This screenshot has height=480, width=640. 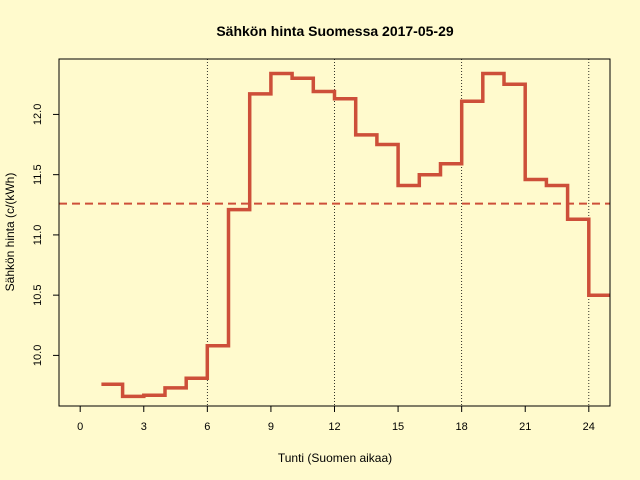 I want to click on x-tick-label: 15, so click(x=398, y=427).